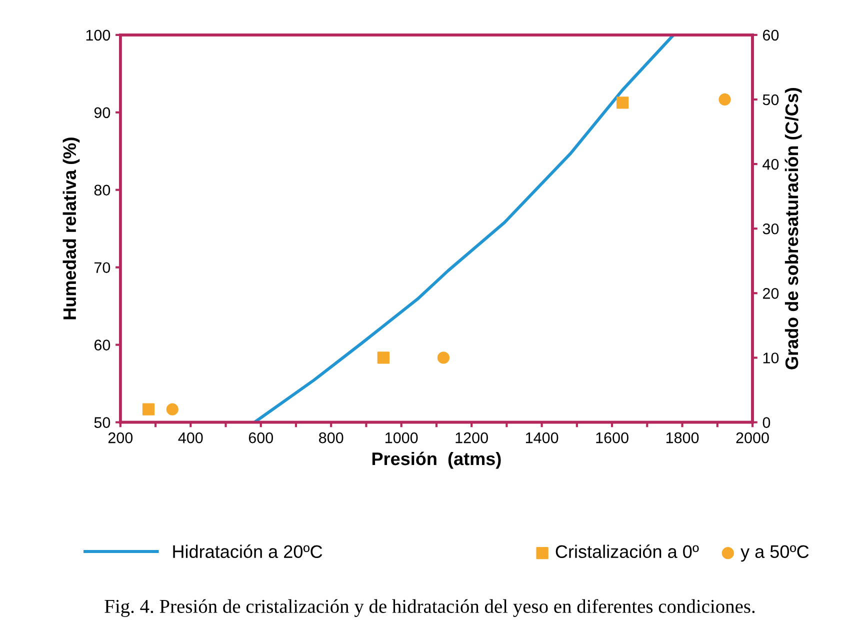 The height and width of the screenshot is (635, 860). What do you see at coordinates (771, 358) in the screenshot?
I see `y2-tick-label: 10` at bounding box center [771, 358].